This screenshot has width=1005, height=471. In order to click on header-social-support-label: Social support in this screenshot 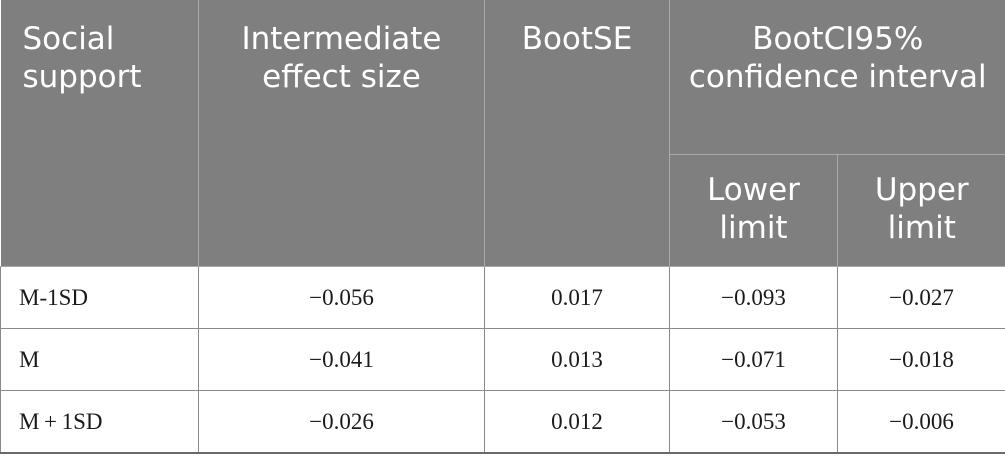, I will do `click(82, 58)`.